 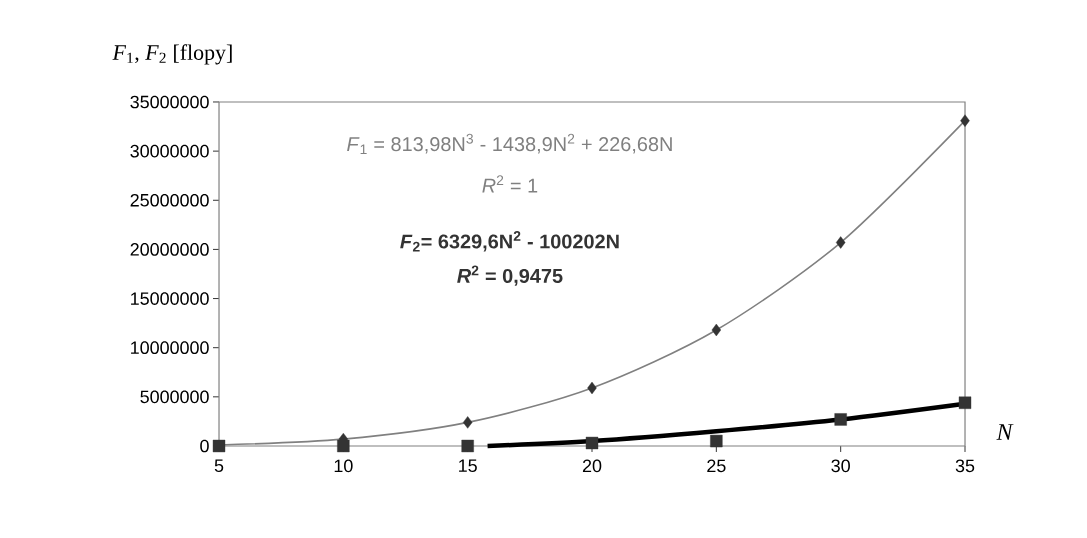 I want to click on x-tick-label: 10, so click(x=343, y=466).